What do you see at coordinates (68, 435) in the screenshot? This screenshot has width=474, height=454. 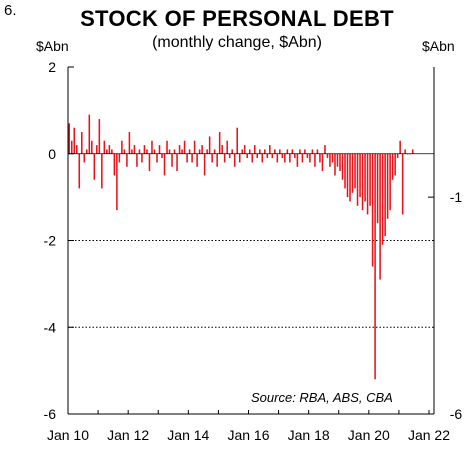 I see `x-tick-label: Jan 10` at bounding box center [68, 435].